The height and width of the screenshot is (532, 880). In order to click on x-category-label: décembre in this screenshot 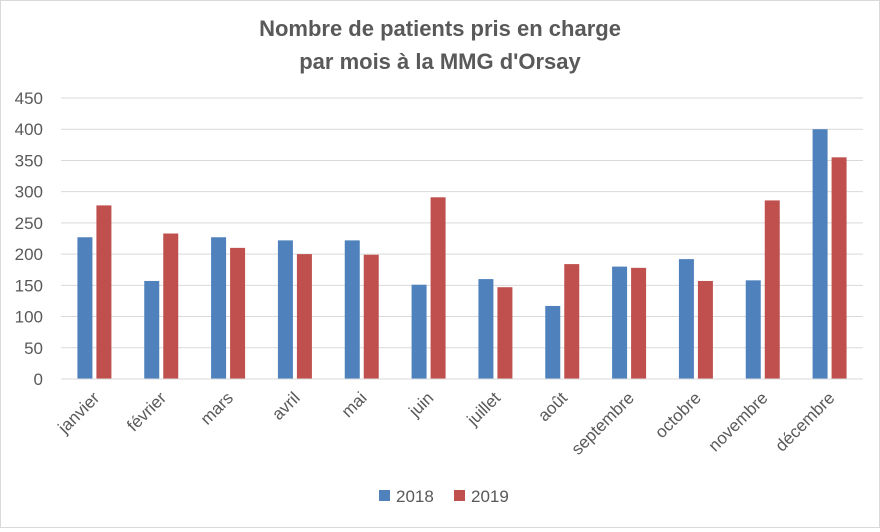, I will do `click(805, 421)`.